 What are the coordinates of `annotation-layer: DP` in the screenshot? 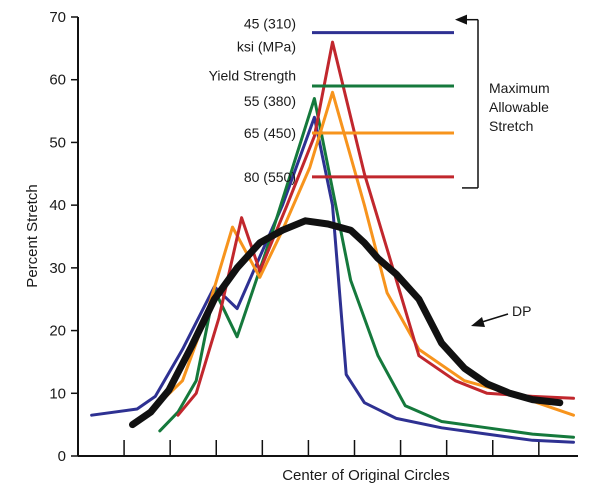 It's located at (501, 315).